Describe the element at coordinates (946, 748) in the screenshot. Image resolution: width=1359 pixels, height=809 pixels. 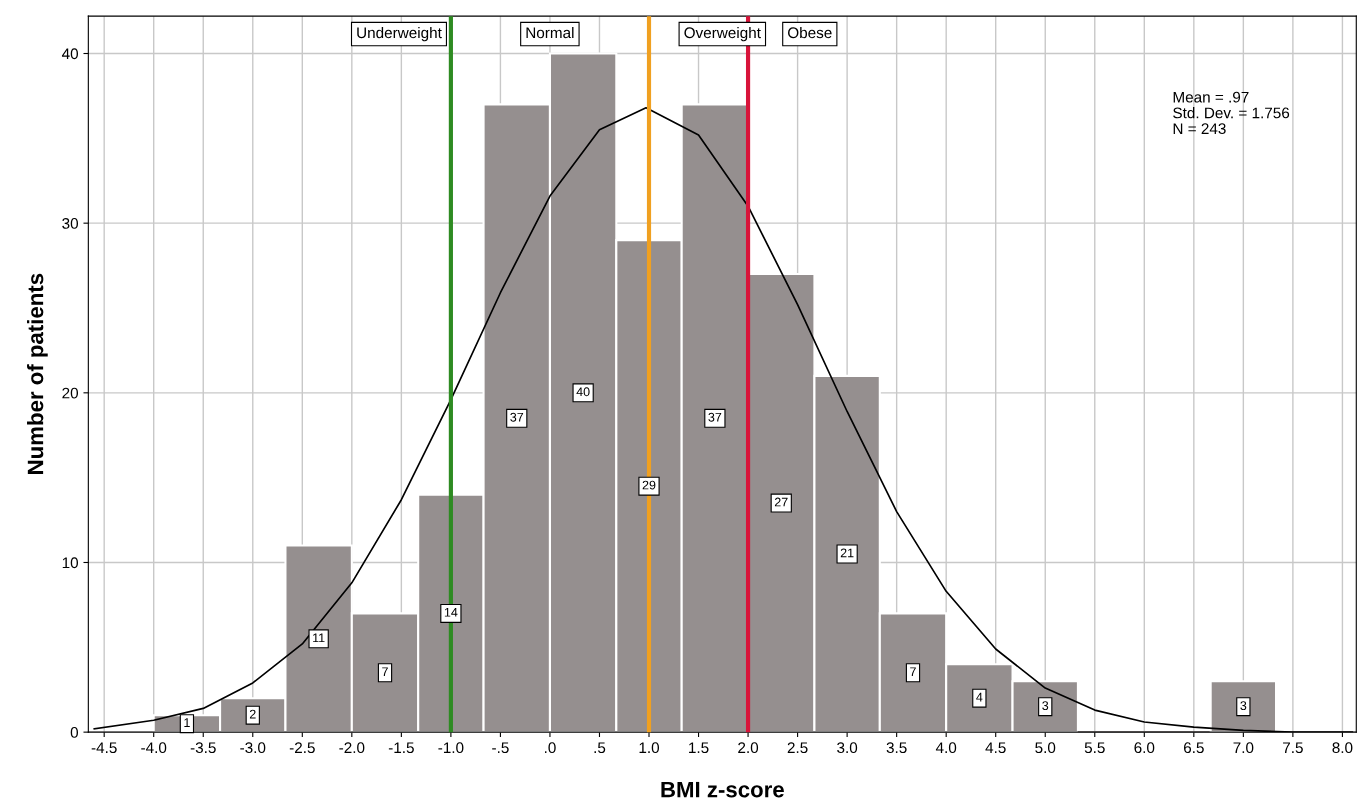
I see `x-tick-label: 4.0` at that location.